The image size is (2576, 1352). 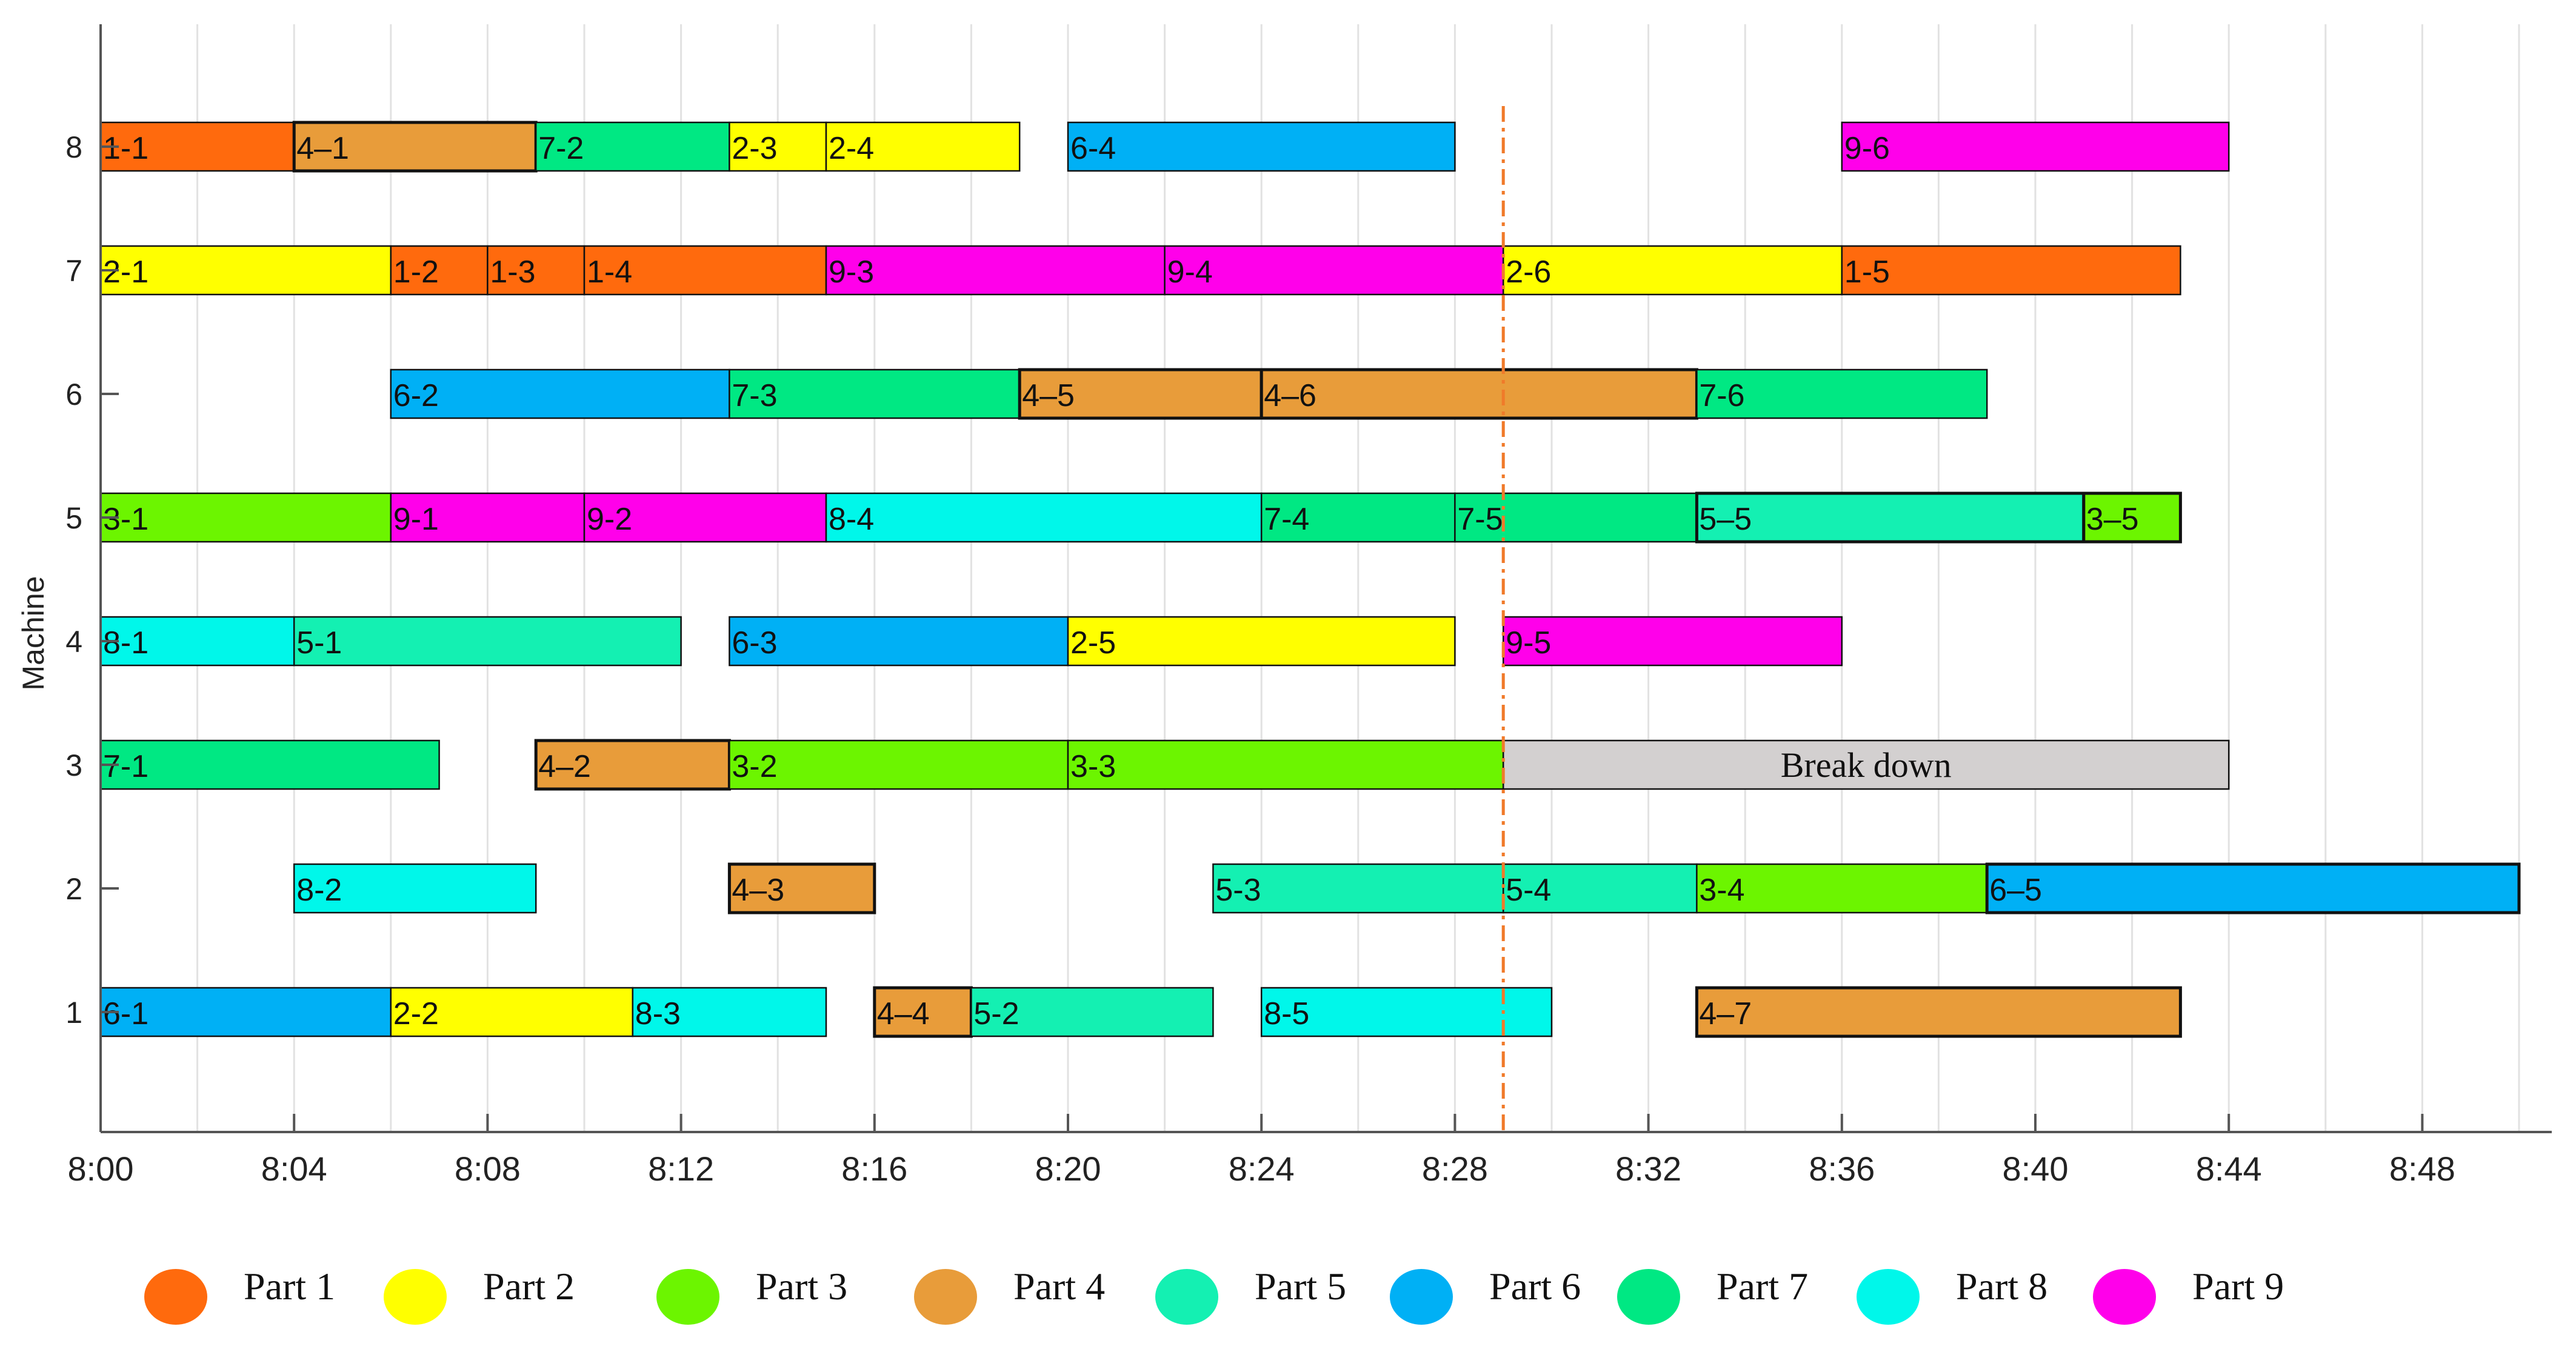 What do you see at coordinates (903, 1014) in the screenshot?
I see `task-label: 4–4` at bounding box center [903, 1014].